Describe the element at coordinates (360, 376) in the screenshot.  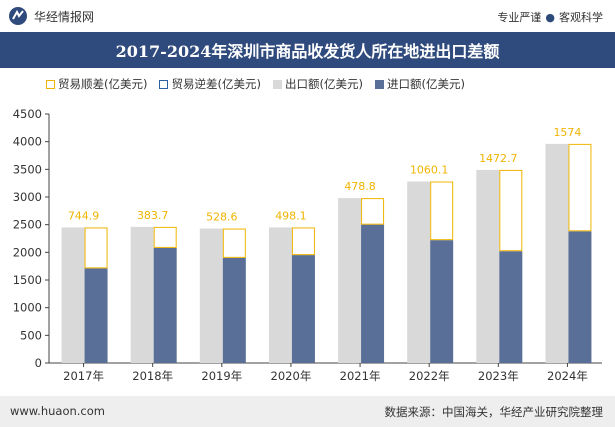
I see `x-tick-label: 2021年` at that location.